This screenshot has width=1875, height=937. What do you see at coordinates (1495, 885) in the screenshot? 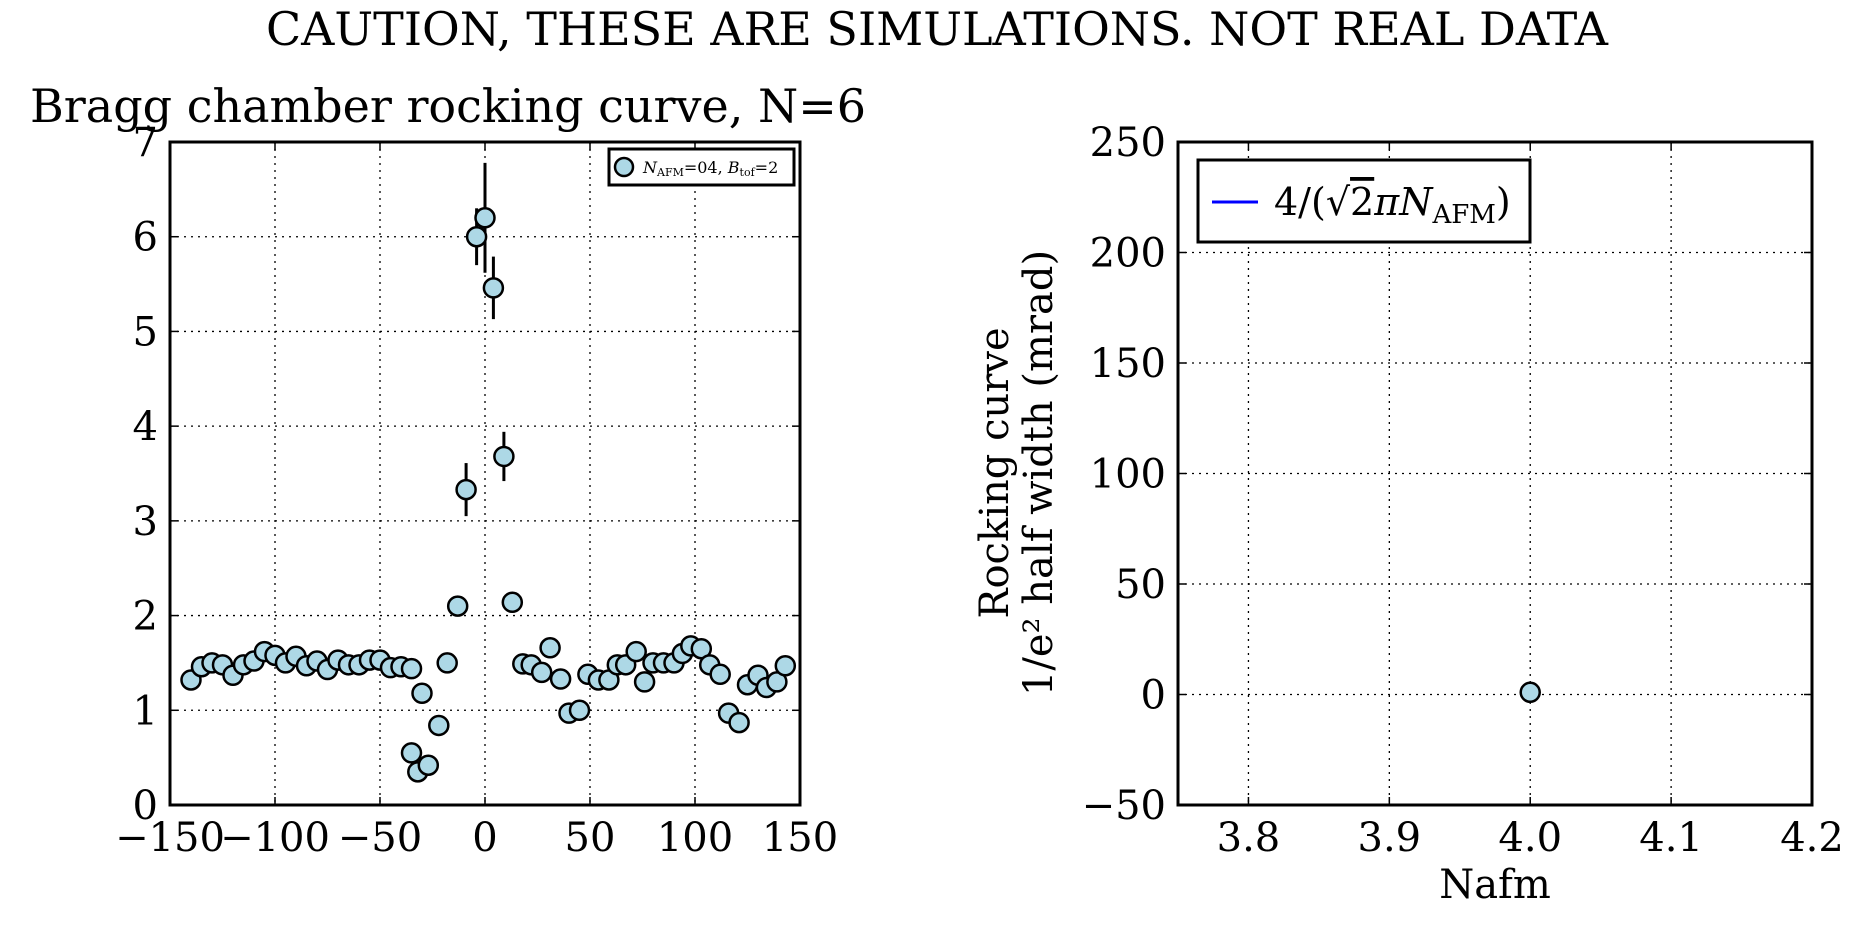
I see `right-x-axis-label: Nafm` at bounding box center [1495, 885].